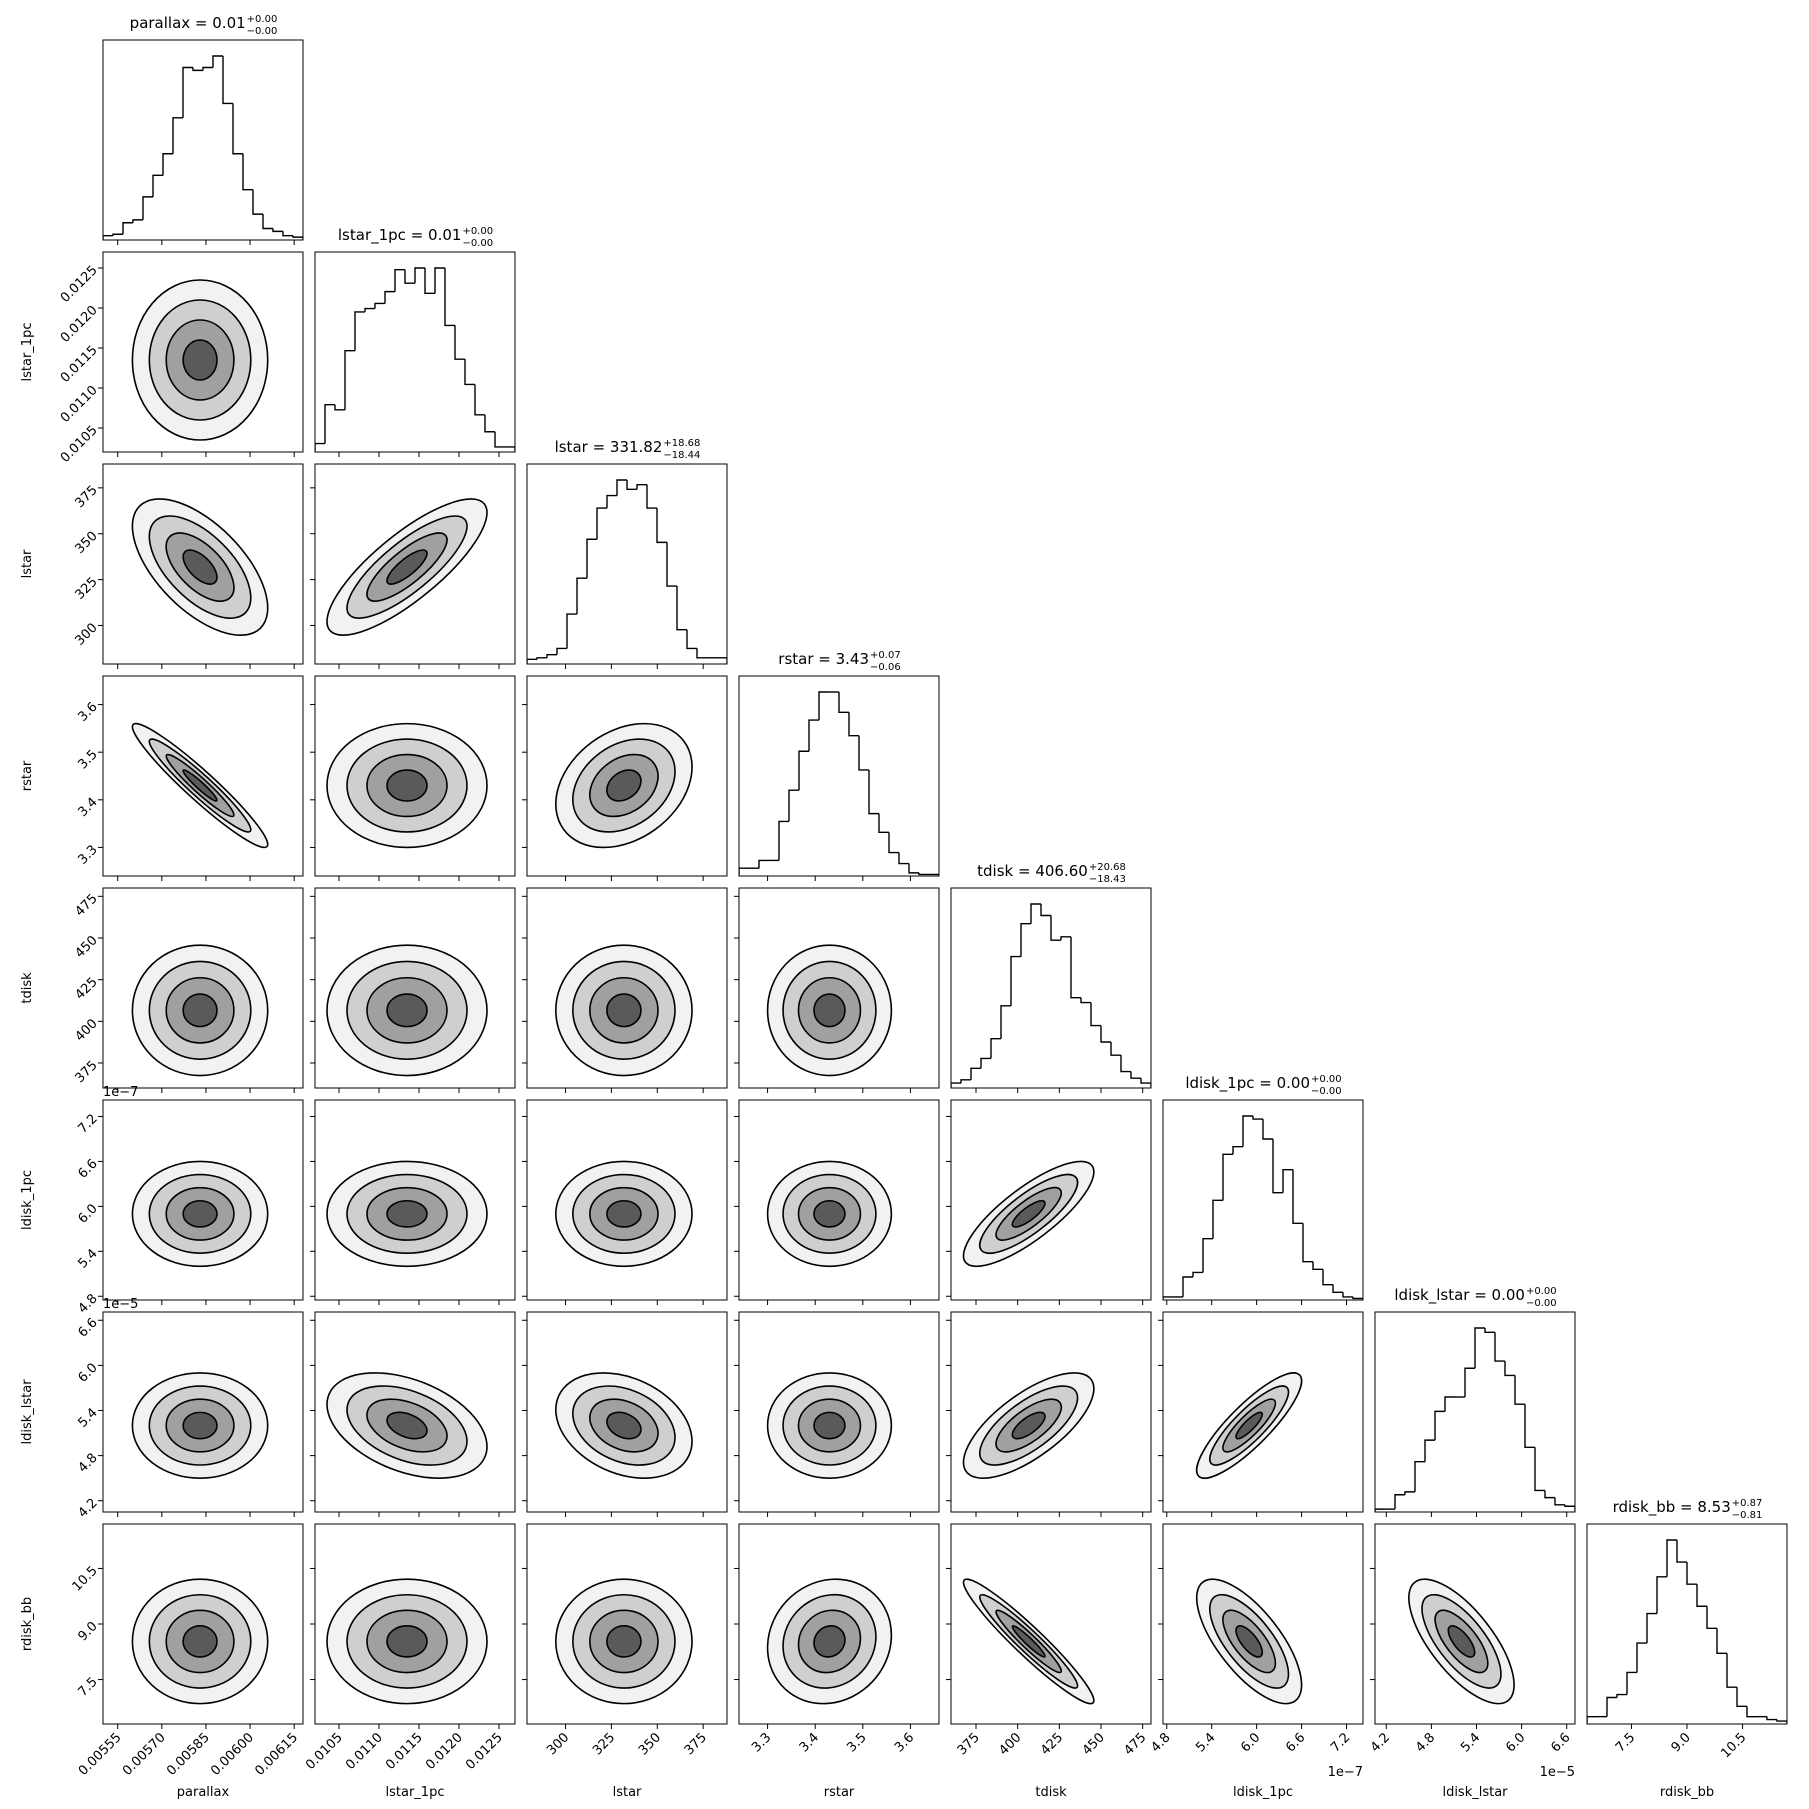  Describe the element at coordinates (1340, 1742) in the screenshot. I see `x-tick-label: 7.2` at that location.